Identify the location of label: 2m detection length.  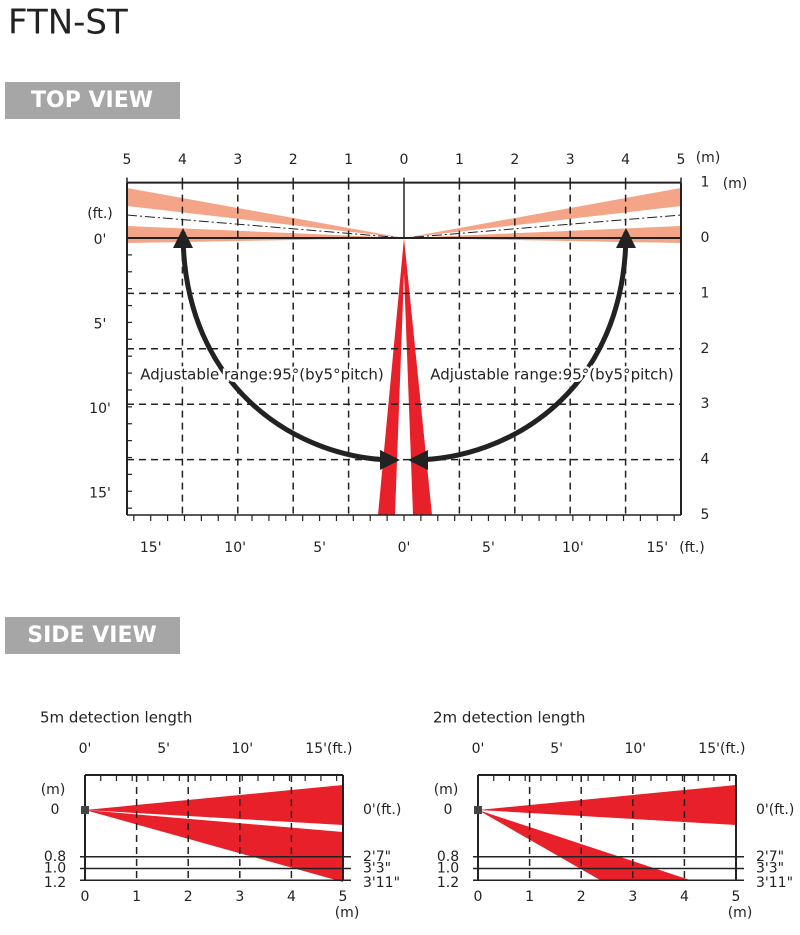
(509, 718).